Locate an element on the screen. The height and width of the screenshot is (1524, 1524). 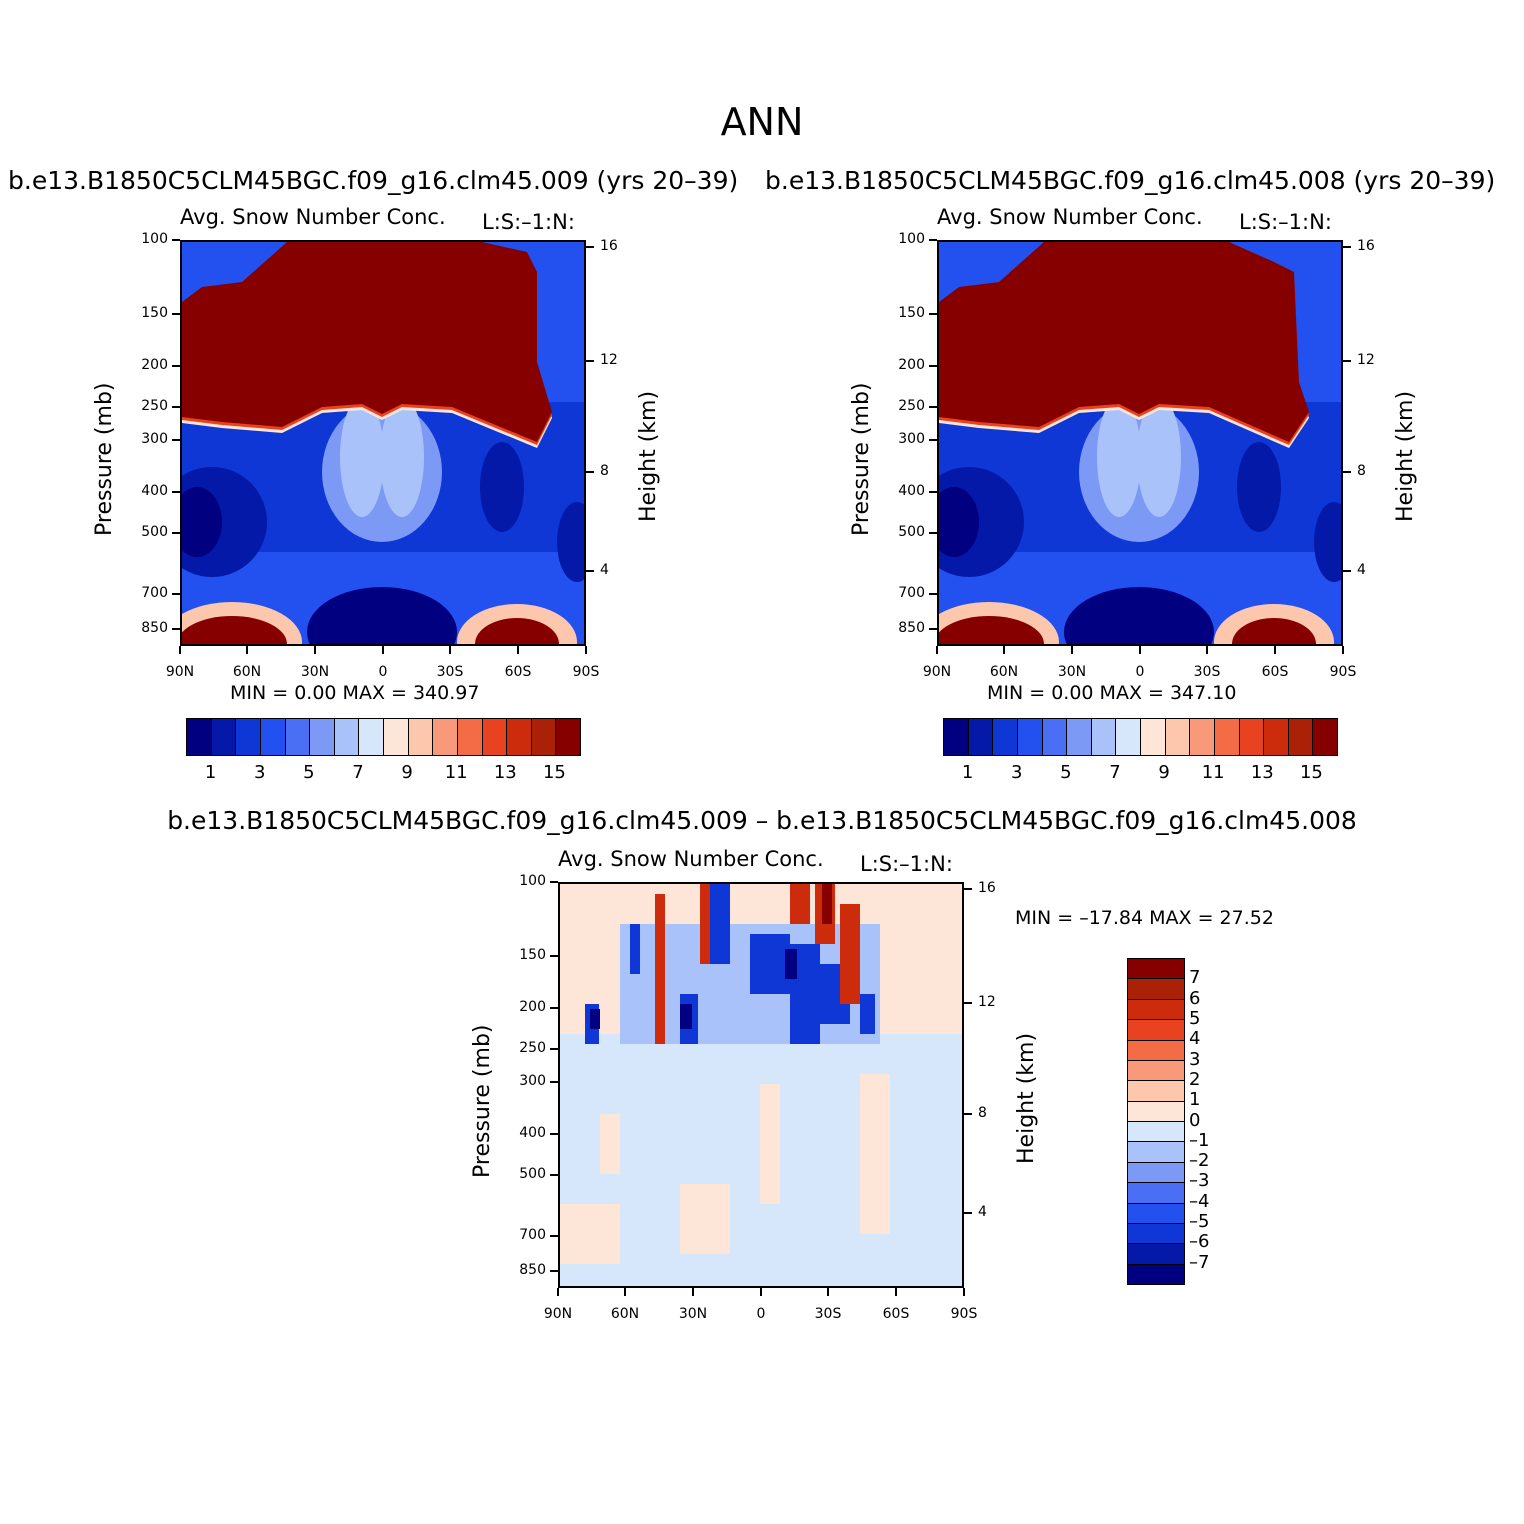
panel-3-lat-tick-label: 30S is located at coordinates (828, 1314).